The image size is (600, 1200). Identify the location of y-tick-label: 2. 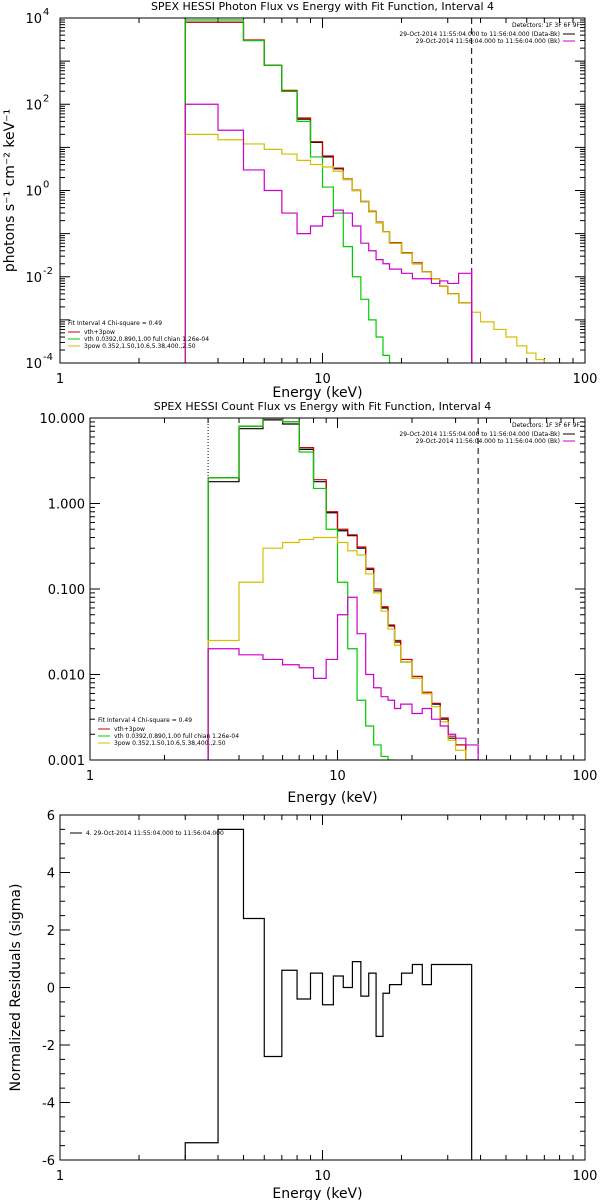
(51, 931).